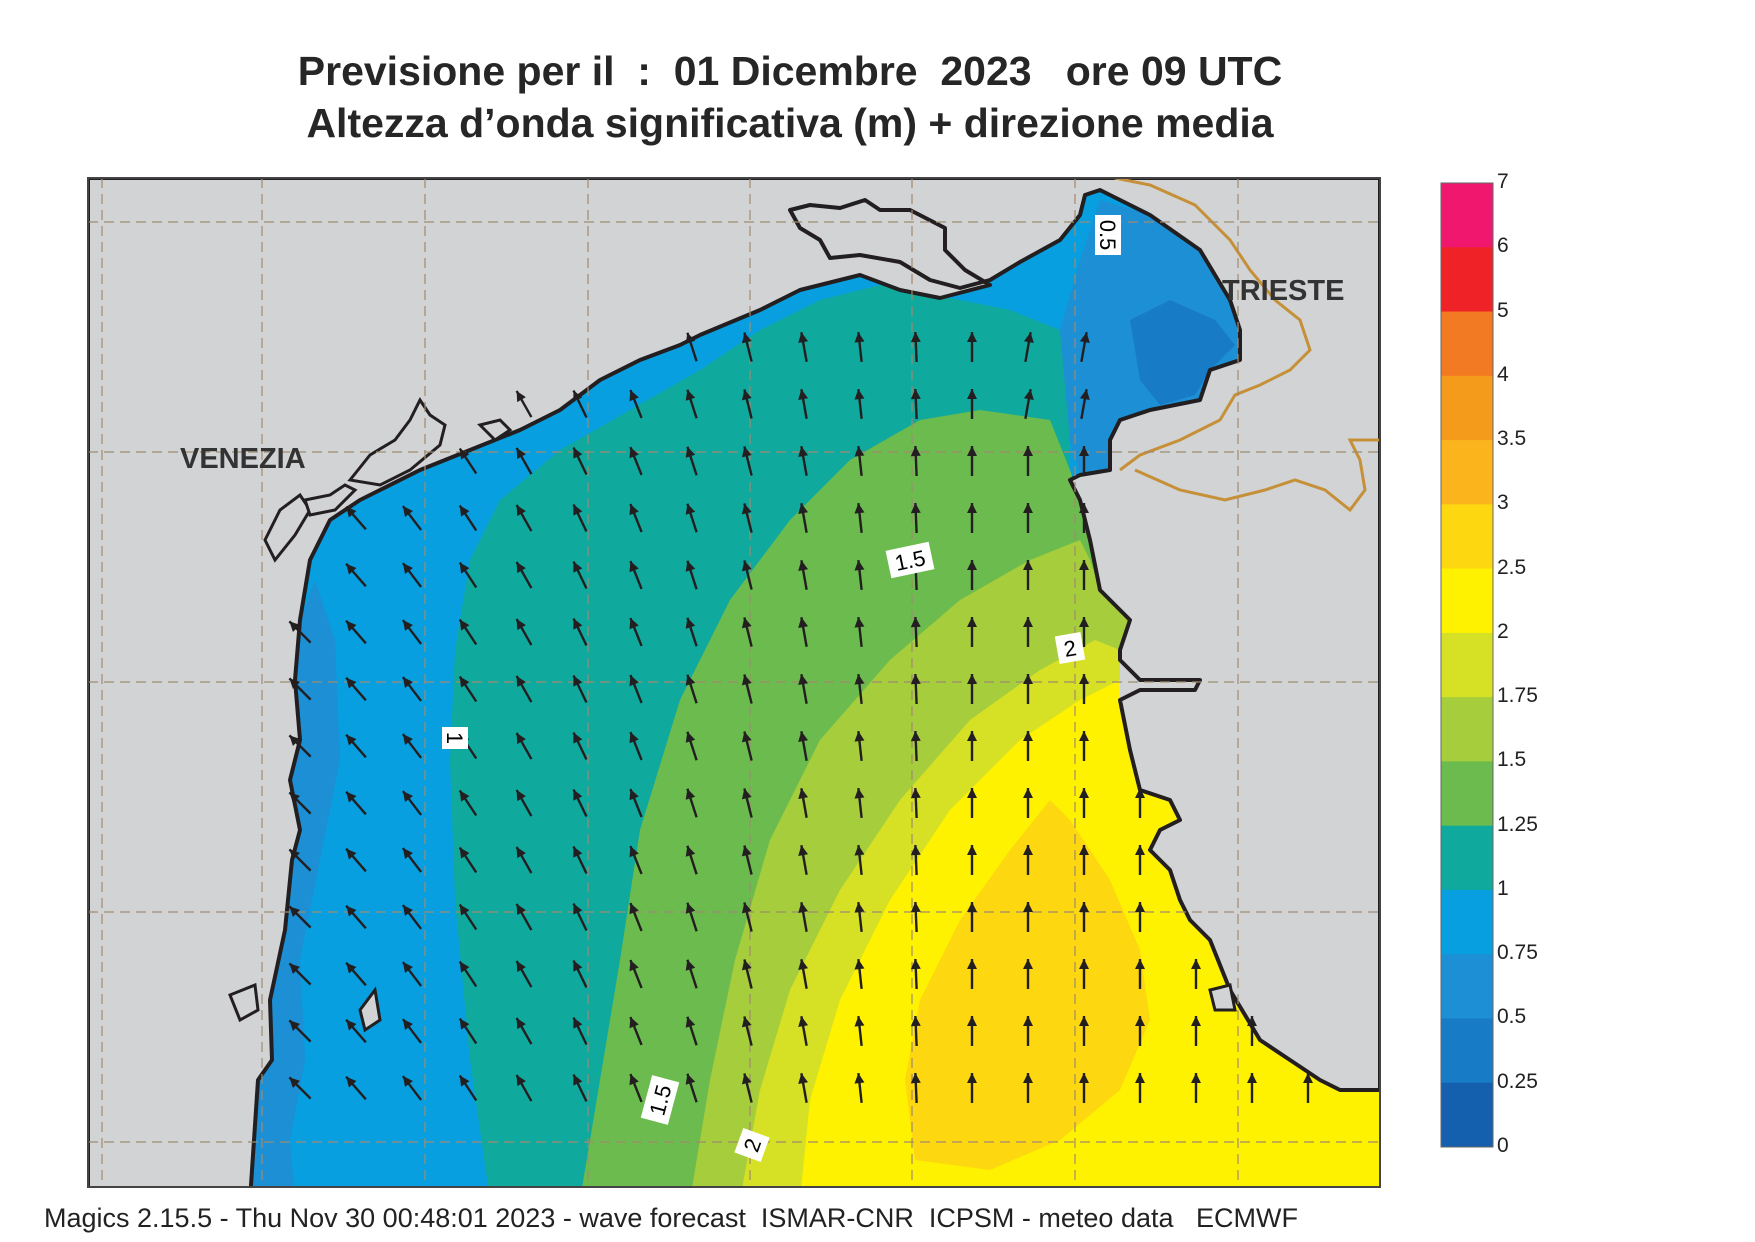  Describe the element at coordinates (1503, 181) in the screenshot. I see `colorbar-level-label: 7` at that location.